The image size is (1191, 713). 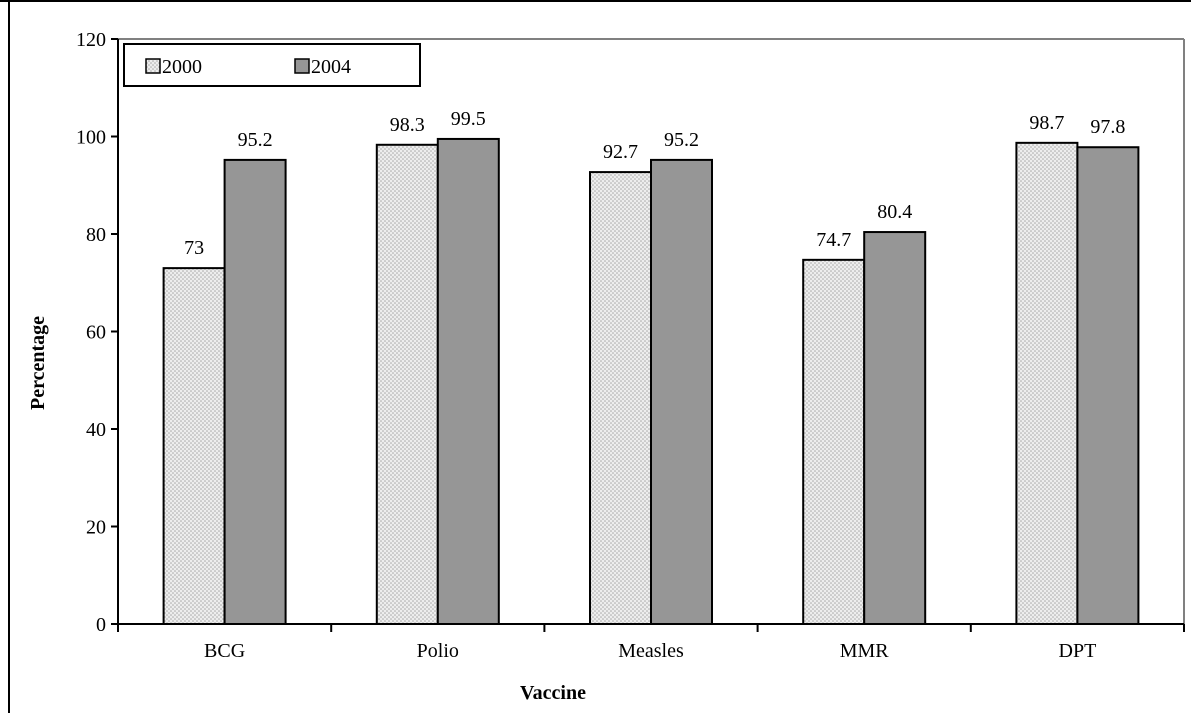 What do you see at coordinates (681, 391) in the screenshot?
I see `bar-2004-measles` at bounding box center [681, 391].